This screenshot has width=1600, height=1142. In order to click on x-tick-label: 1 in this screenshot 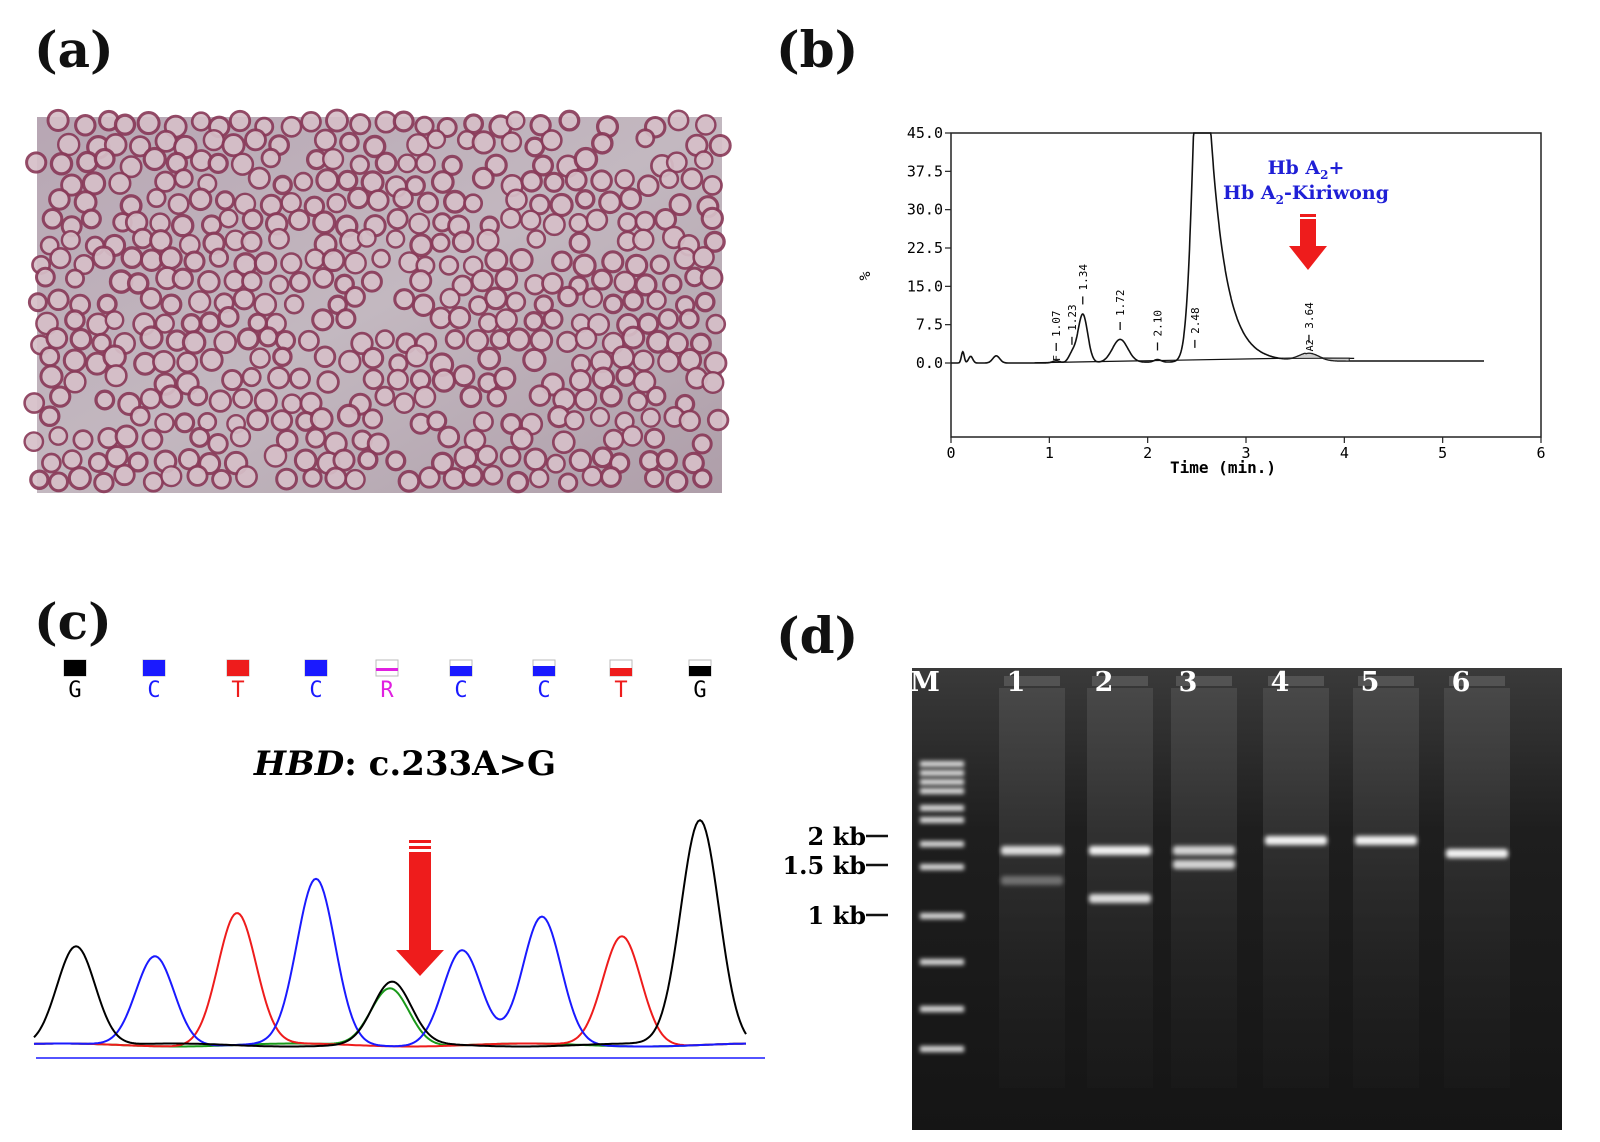, I will do `click(1049, 453)`.